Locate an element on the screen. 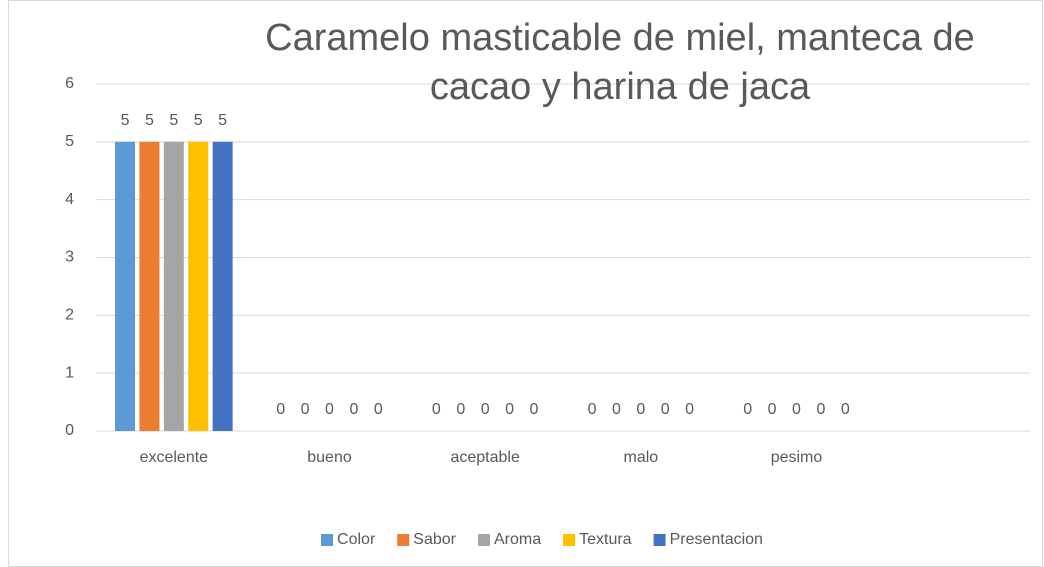 The height and width of the screenshot is (567, 1044). x-tick-label: aceptable is located at coordinates (484, 457).